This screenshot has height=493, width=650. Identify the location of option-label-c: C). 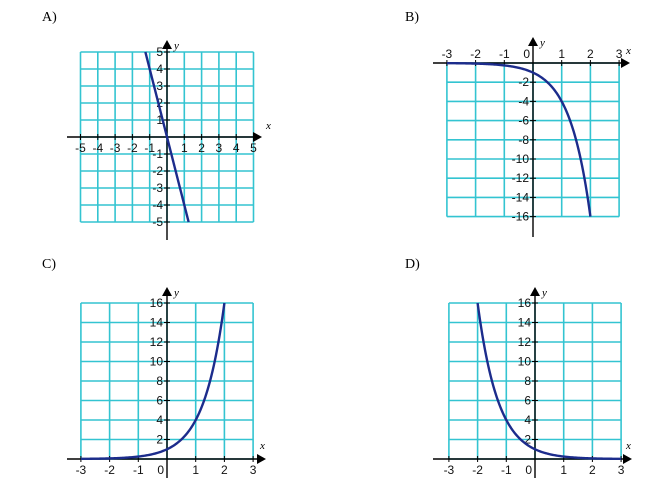
(49, 264).